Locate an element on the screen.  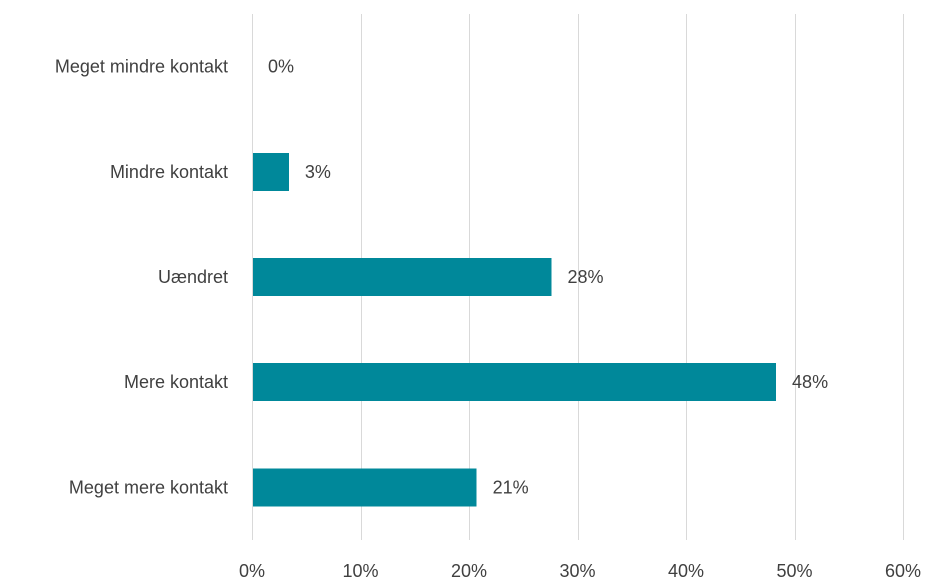
x-tick-label: 50% is located at coordinates (794, 570).